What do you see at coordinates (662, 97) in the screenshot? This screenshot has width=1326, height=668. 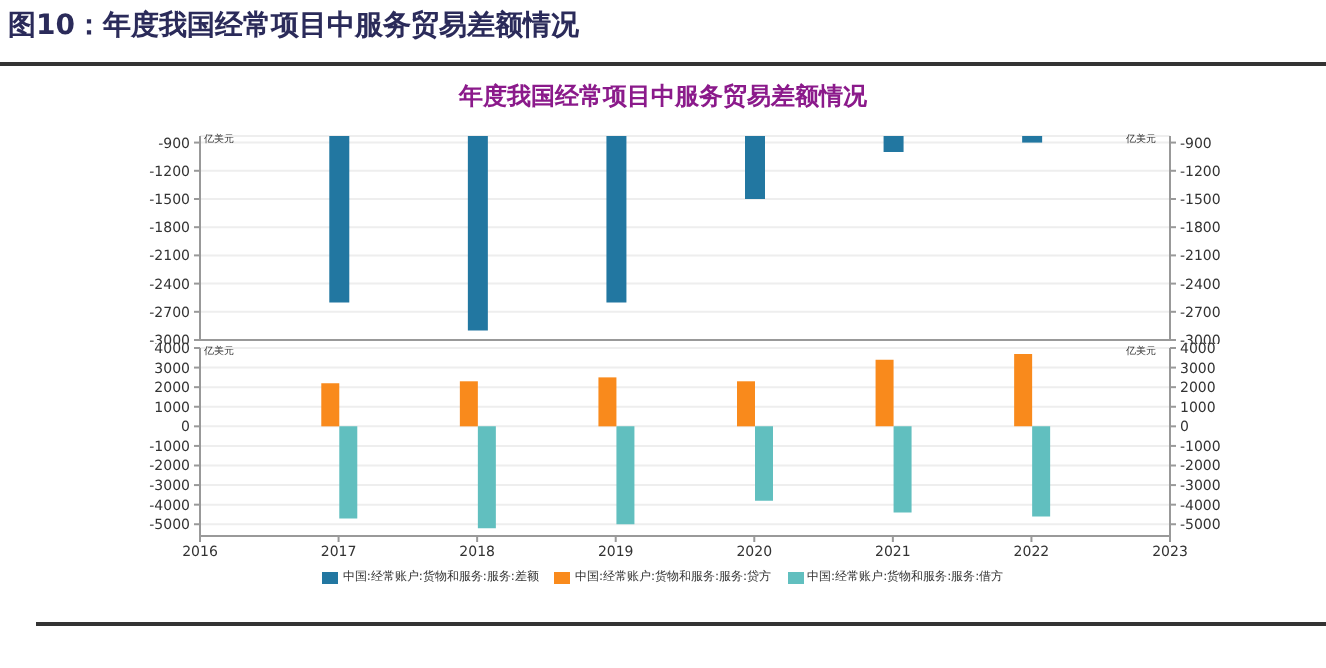 I see `chart-title: 年度我国经常项目中服务贸易差额情况` at bounding box center [662, 97].